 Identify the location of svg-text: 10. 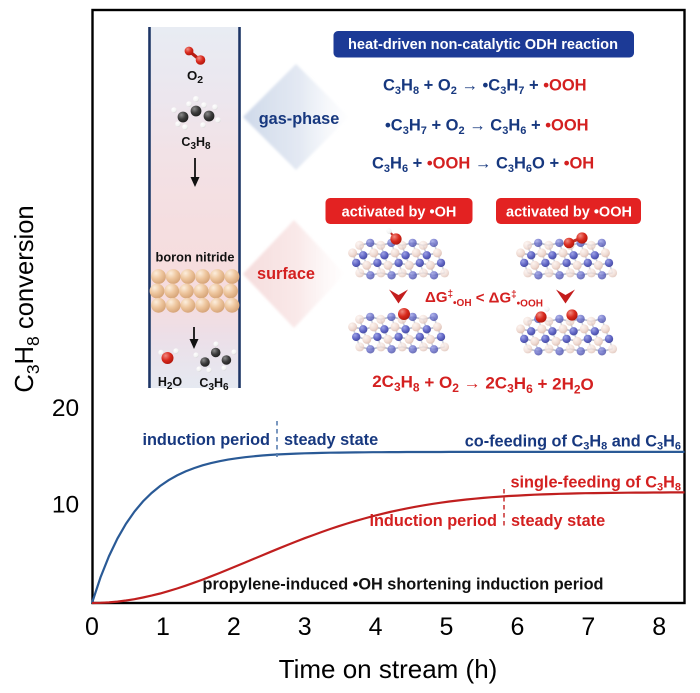
(65, 505).